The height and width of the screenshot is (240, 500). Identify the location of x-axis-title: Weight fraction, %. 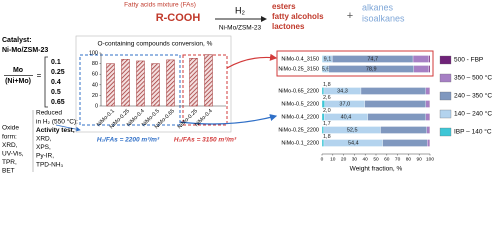
(376, 169).